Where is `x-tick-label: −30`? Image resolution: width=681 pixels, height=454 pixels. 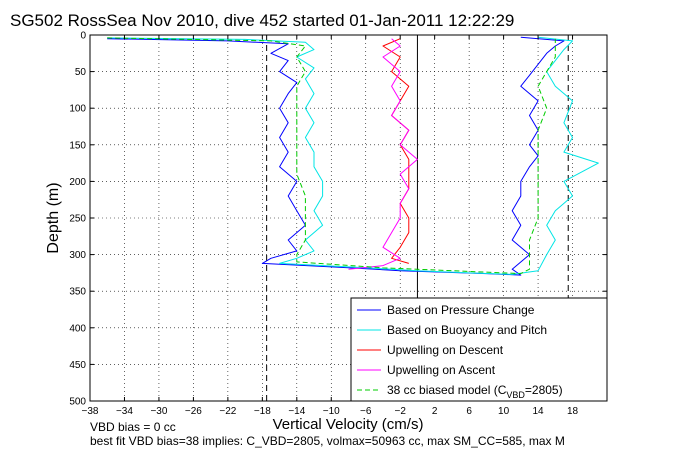
x-tick-label: −30 is located at coordinates (158, 411).